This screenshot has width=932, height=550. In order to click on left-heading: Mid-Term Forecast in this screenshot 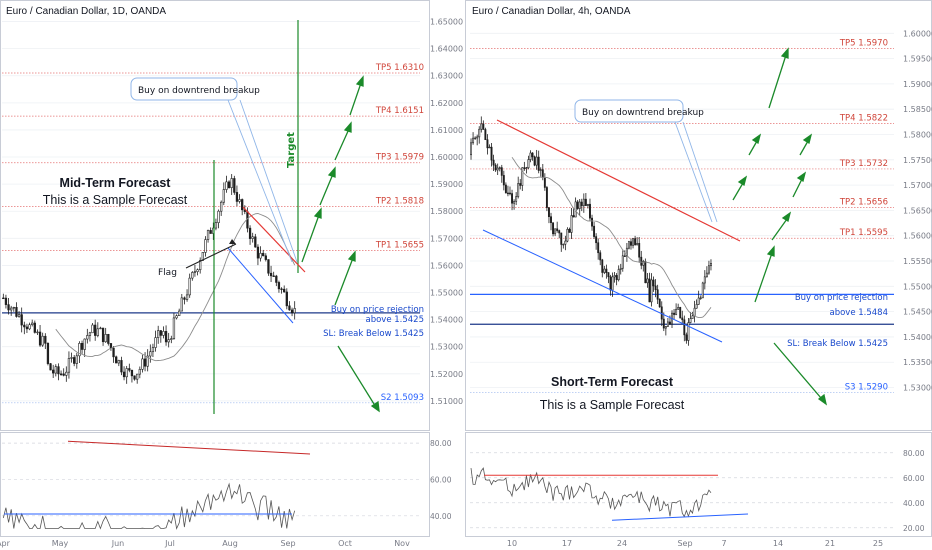, I will do `click(116, 183)`.